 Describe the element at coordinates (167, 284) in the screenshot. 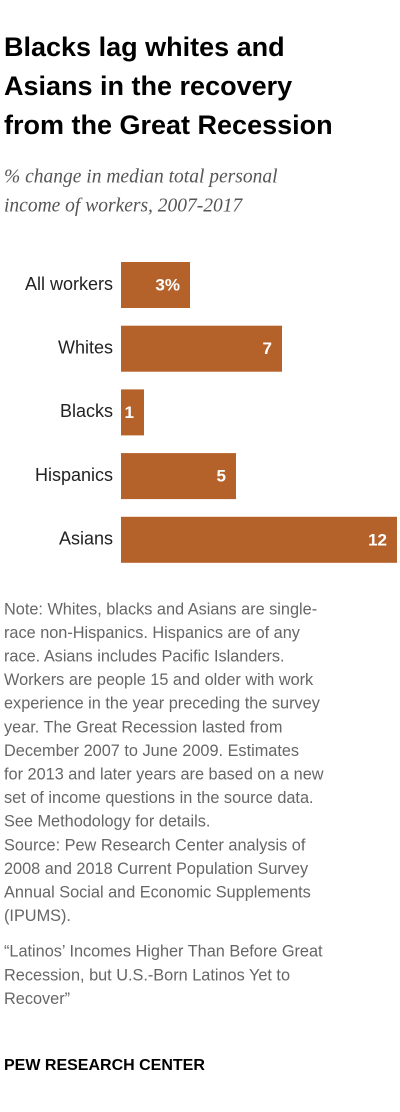

I see `value-label: 3%` at that location.